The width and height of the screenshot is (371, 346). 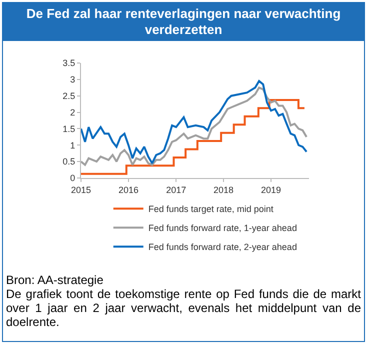 I want to click on x-tick-label: 2015, so click(x=81, y=189).